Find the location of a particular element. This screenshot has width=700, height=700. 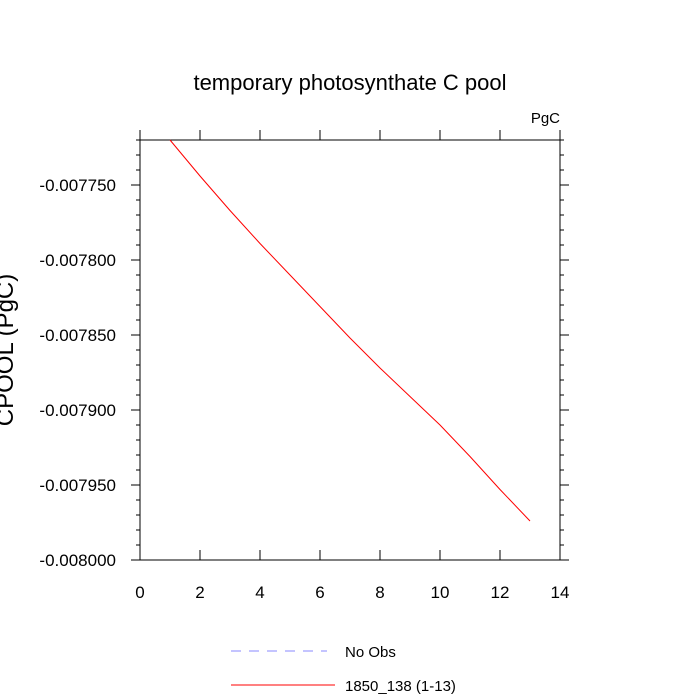

x-tick-label: 10 is located at coordinates (440, 592).